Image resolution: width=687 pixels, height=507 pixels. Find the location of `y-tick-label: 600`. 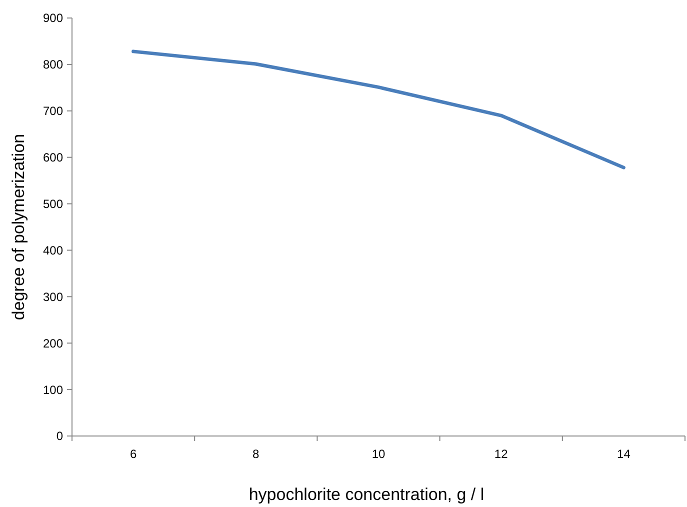

y-tick-label: 600 is located at coordinates (53, 157).